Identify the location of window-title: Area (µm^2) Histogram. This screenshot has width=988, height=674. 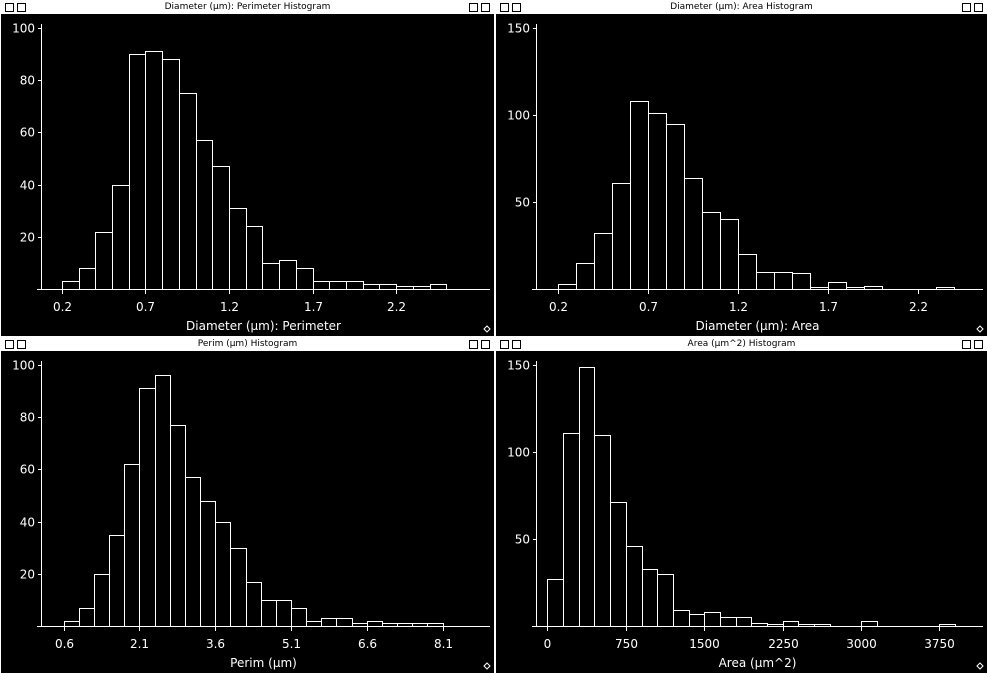
(741, 344).